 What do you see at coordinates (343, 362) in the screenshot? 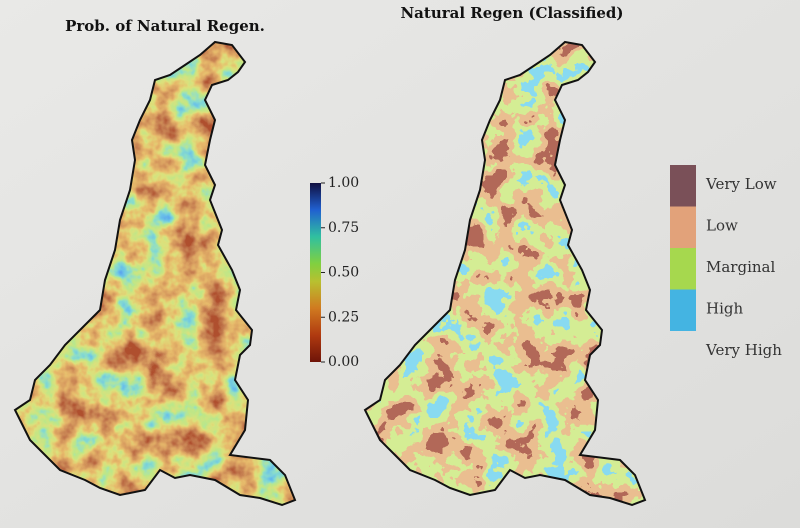
I see `colorbar-tick-label: 0.00` at bounding box center [343, 362].